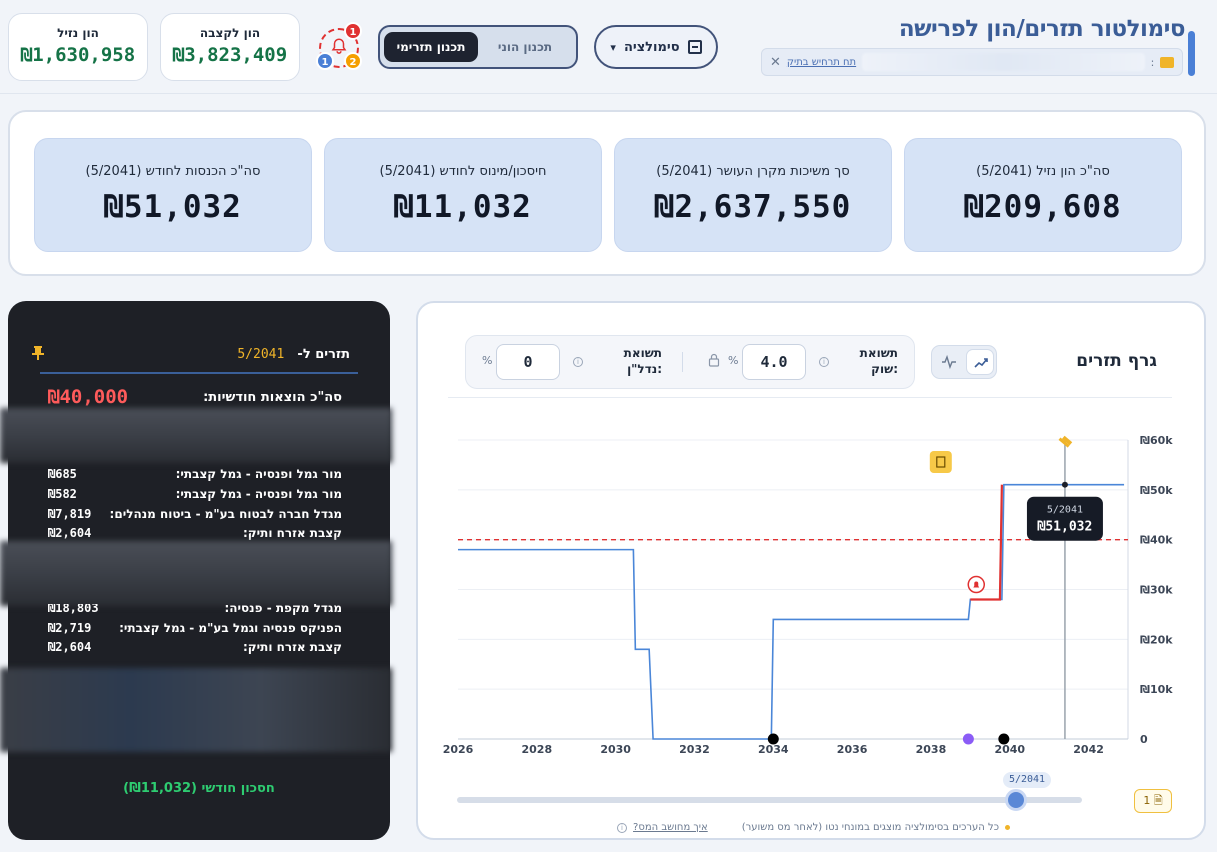  What do you see at coordinates (325, 61) in the screenshot?
I see `badge-info: 1` at bounding box center [325, 61].